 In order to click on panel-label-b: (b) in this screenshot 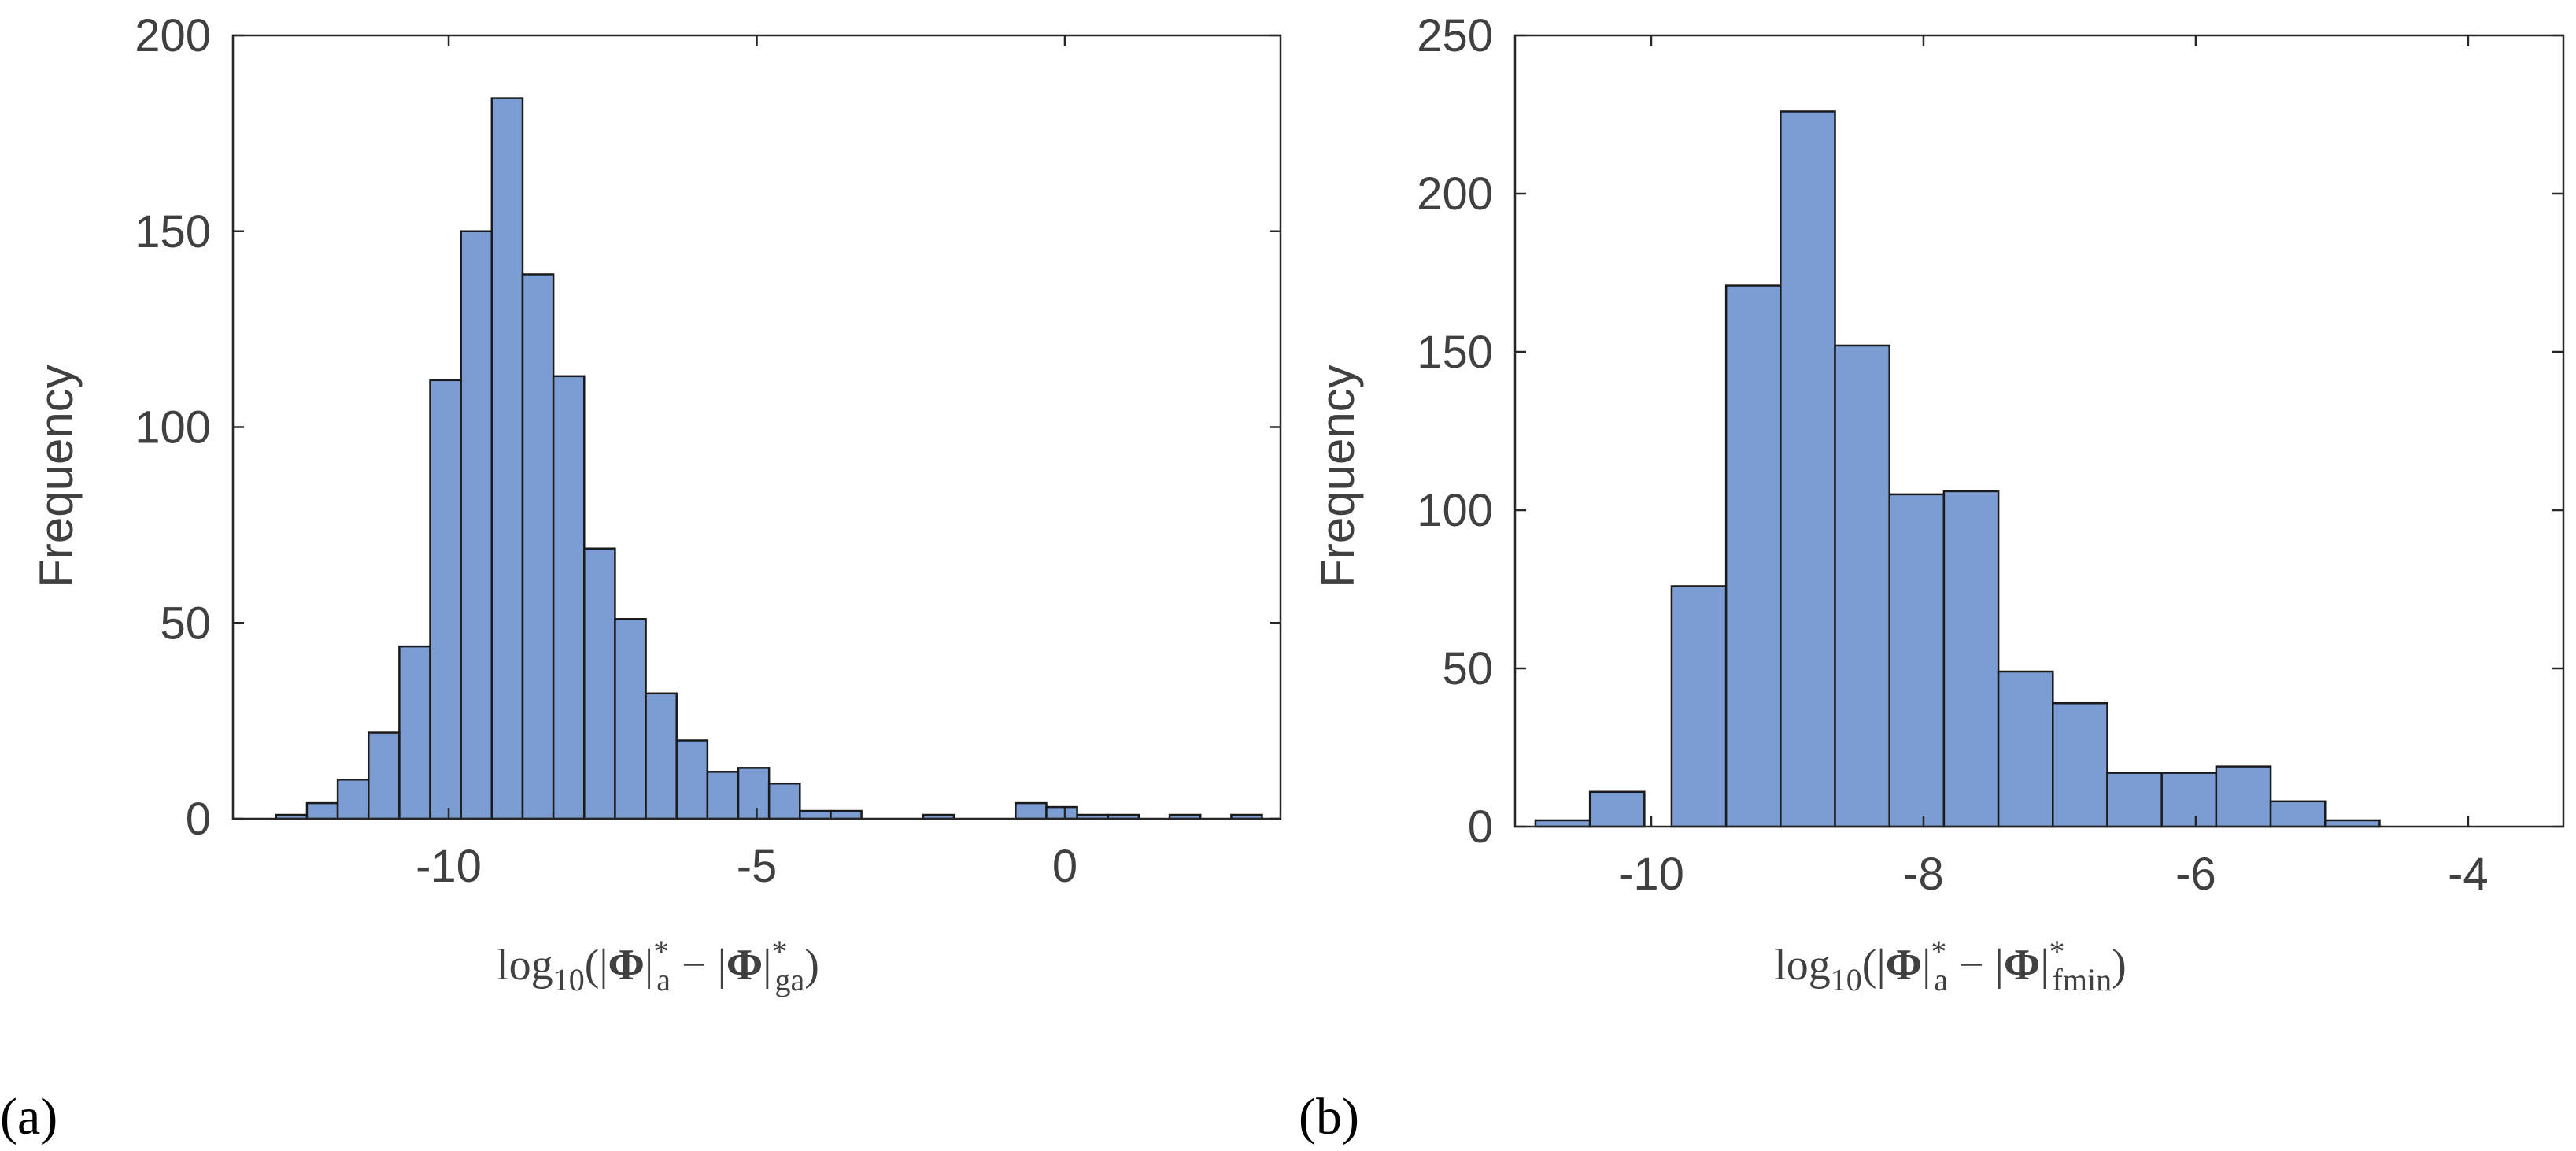, I will do `click(1329, 1116)`.